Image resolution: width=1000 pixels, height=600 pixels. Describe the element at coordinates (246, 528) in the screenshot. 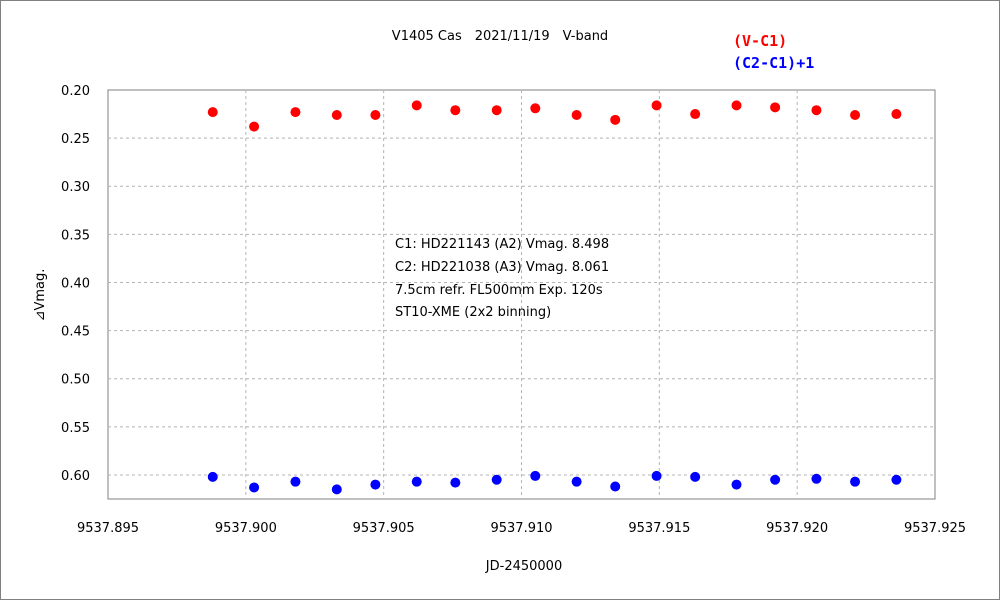

I see `x-tick-label: 9537.900` at that location.